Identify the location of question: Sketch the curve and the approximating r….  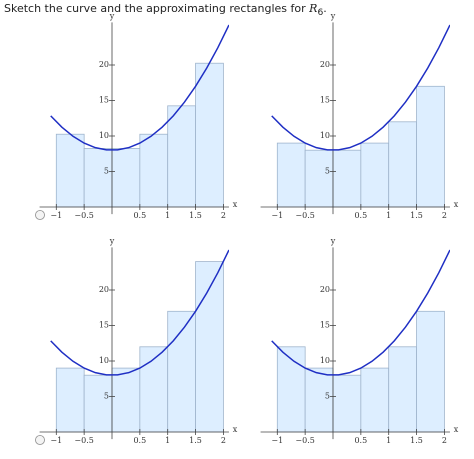
(165, 10).